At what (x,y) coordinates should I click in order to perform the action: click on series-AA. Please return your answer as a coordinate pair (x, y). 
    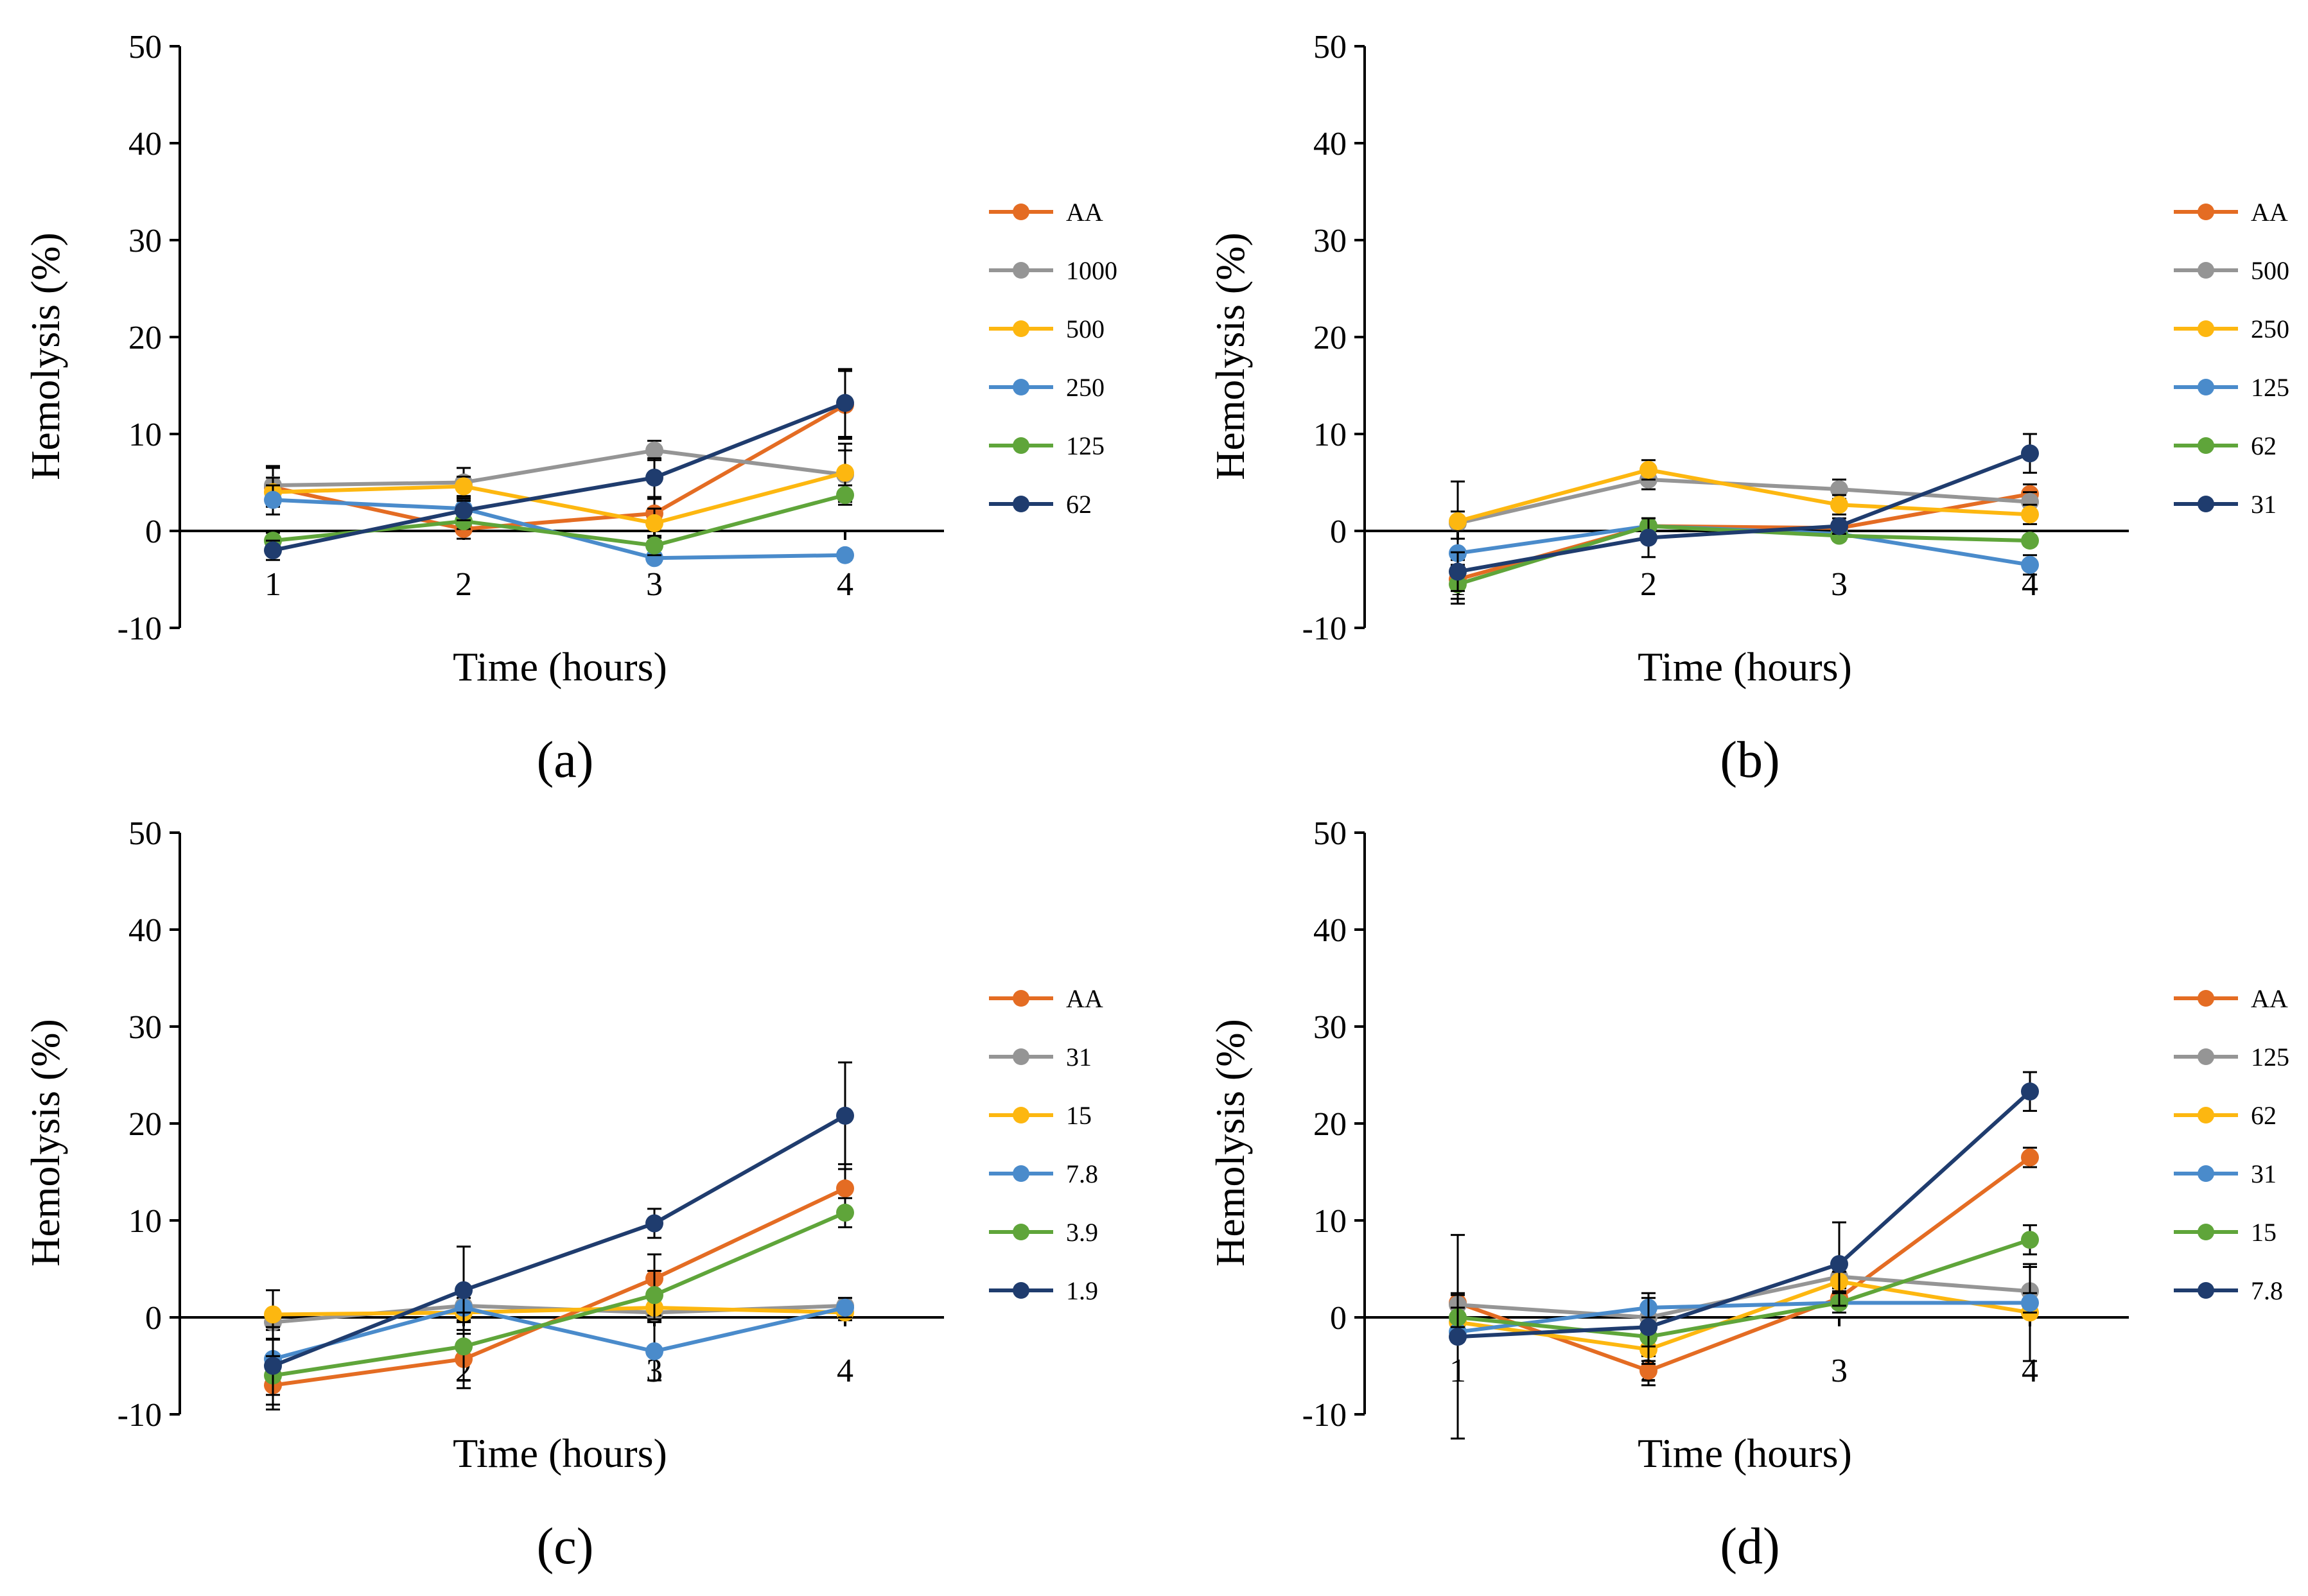
    Looking at the image, I should click on (559, 455).